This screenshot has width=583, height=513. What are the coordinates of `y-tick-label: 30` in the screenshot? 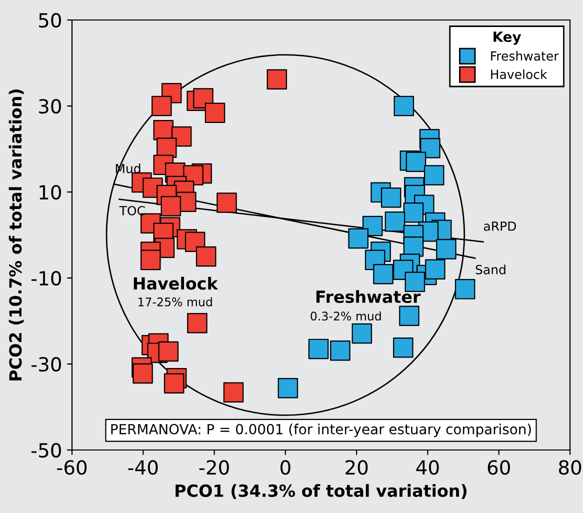 It's located at (50, 106).